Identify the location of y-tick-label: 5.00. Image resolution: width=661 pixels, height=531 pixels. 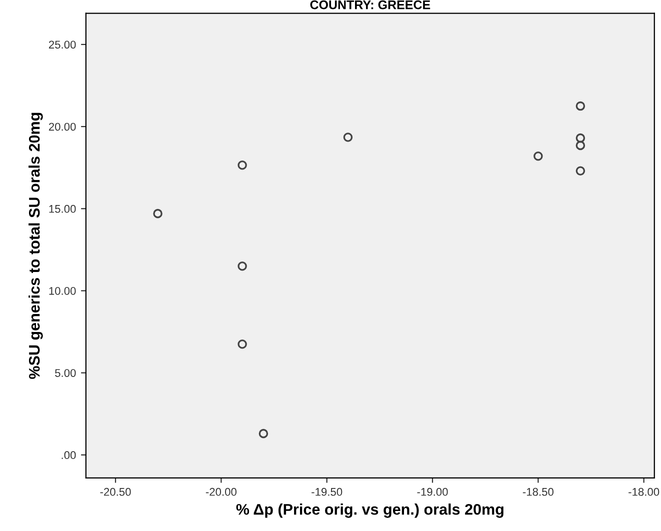
(65, 373).